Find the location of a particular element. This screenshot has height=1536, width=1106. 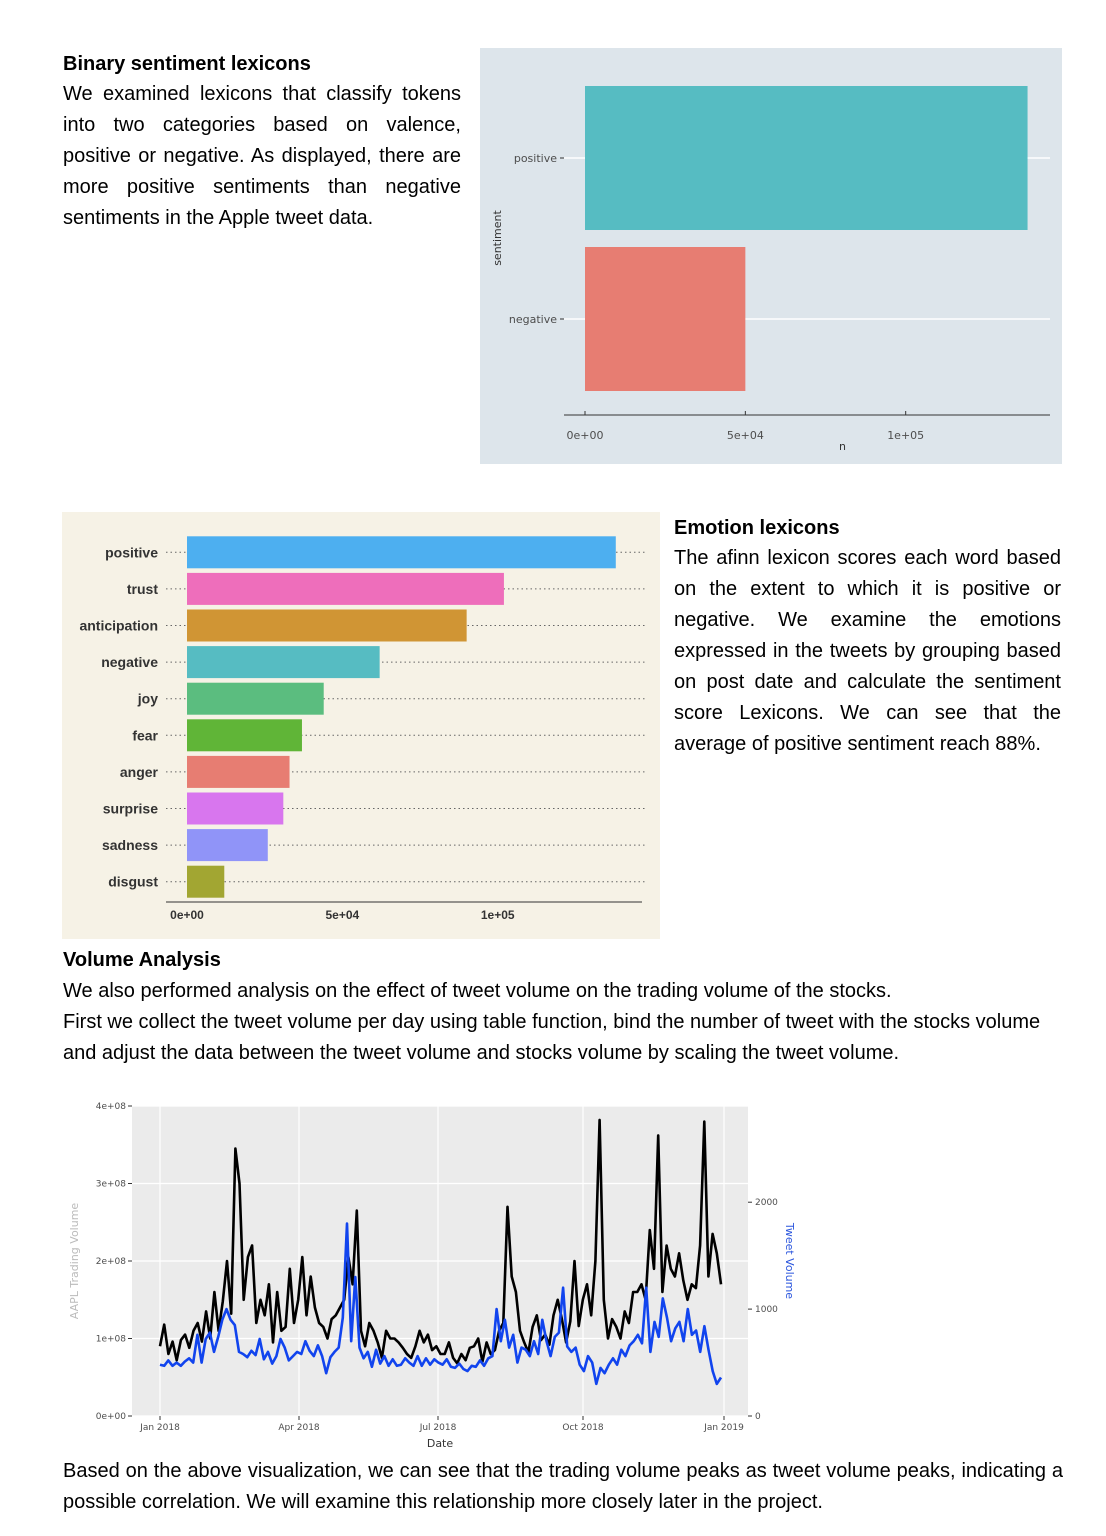

emotion-bar-disgust is located at coordinates (206, 881).